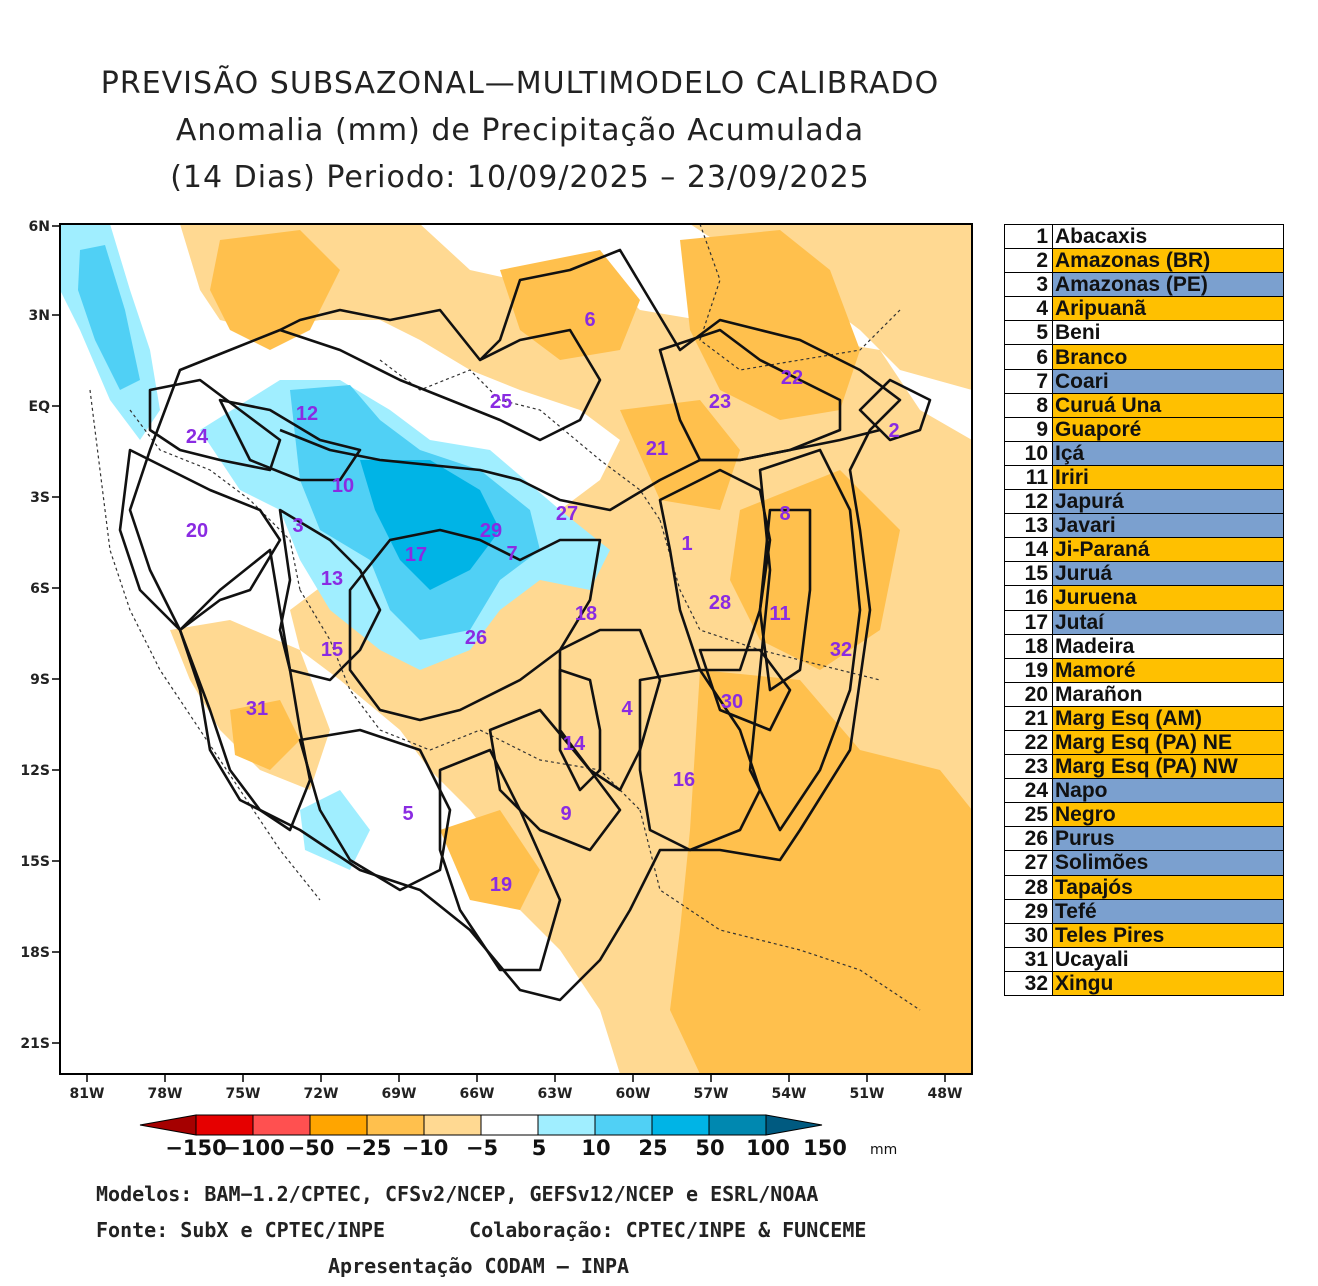 The width and height of the screenshot is (1318, 1286). Describe the element at coordinates (1168, 357) in the screenshot. I see `legend-row-name: Branco` at that location.